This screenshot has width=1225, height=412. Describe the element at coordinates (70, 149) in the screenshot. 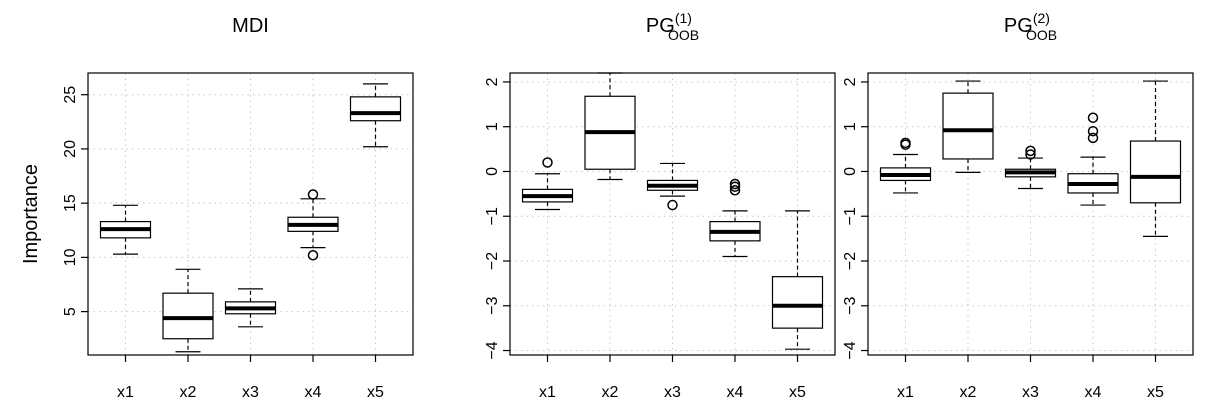

I see `y-tick-label: 20` at that location.